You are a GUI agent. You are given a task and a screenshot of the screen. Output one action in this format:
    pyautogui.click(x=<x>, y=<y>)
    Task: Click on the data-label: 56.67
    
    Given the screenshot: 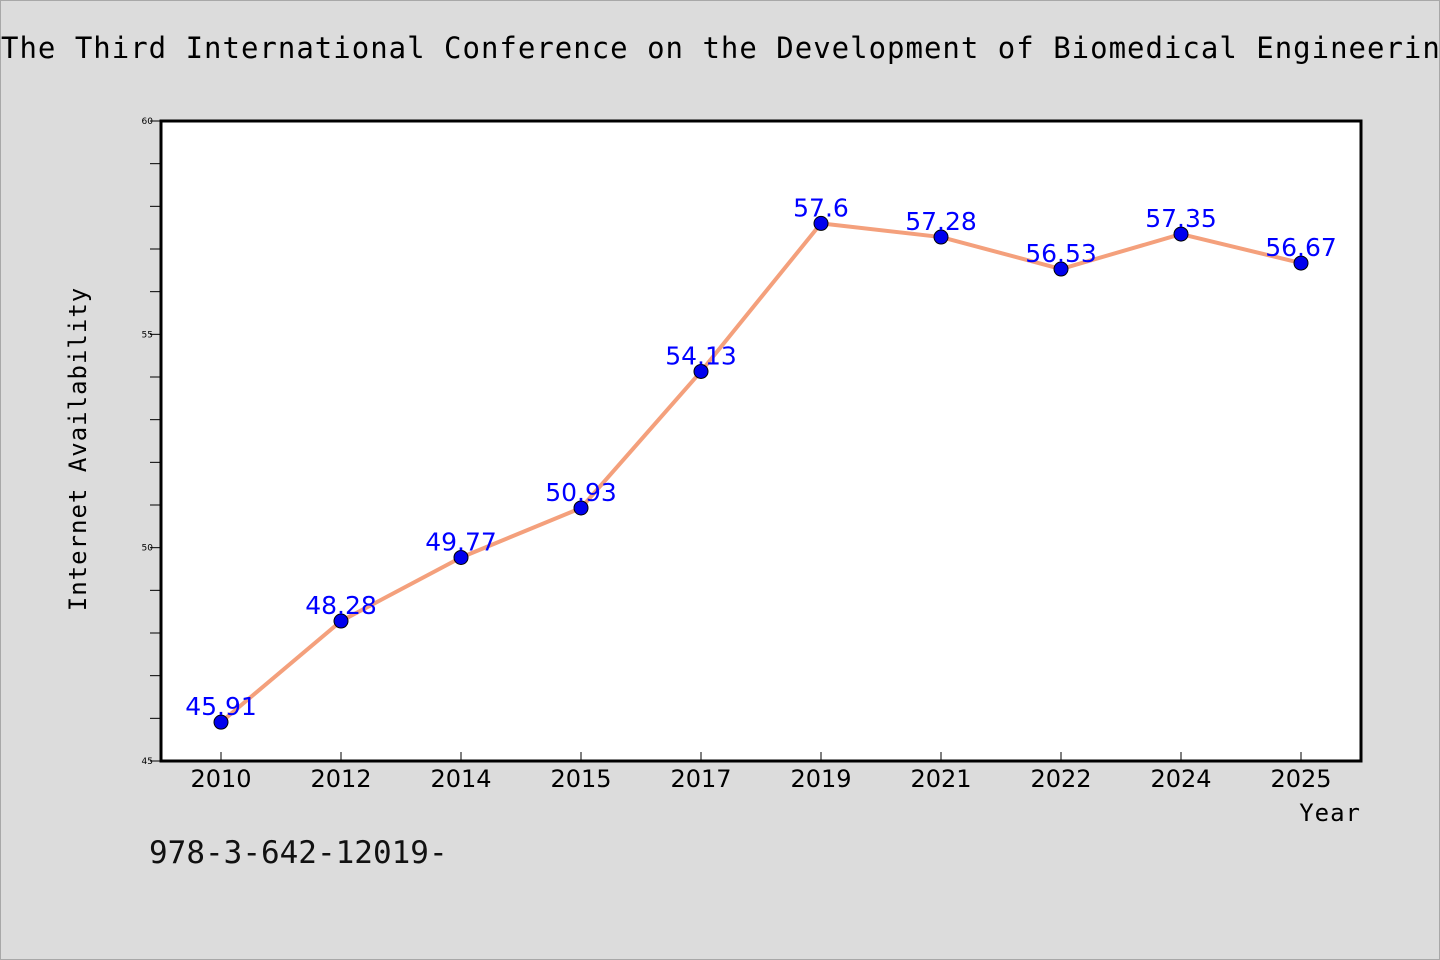 What is the action you would take?
    pyautogui.click(x=1301, y=247)
    